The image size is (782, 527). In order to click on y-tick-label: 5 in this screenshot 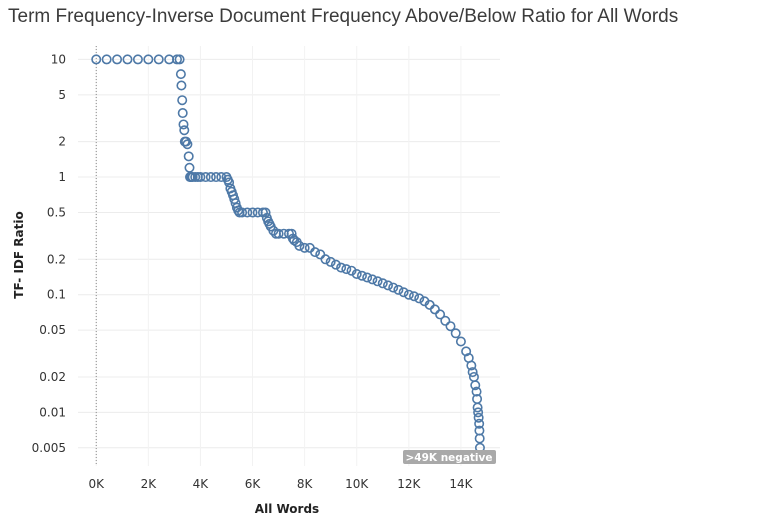, I will do `click(62, 95)`.